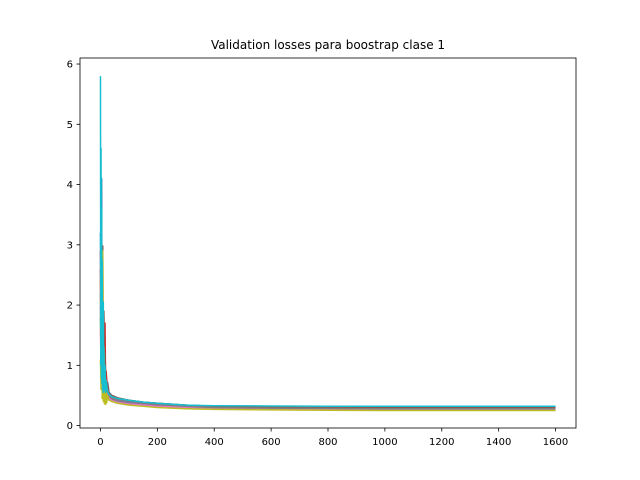 The width and height of the screenshot is (640, 480). What do you see at coordinates (70, 366) in the screenshot?
I see `y-tick-label: 1` at bounding box center [70, 366].